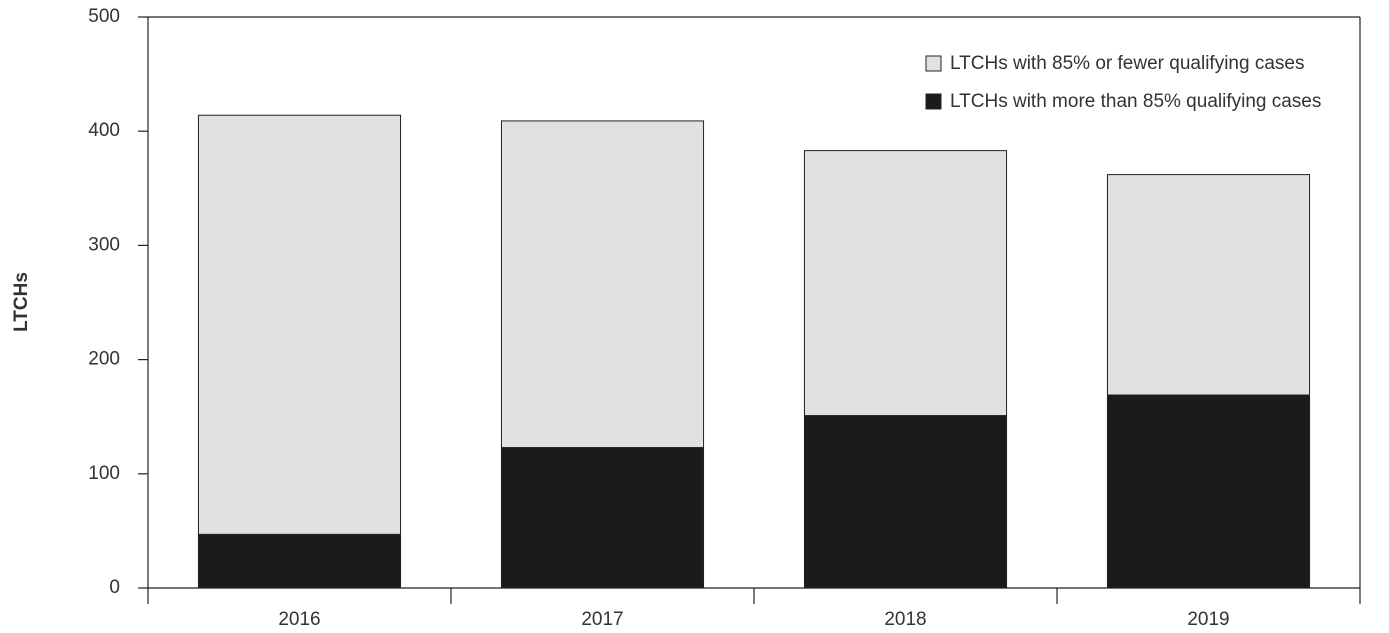 The height and width of the screenshot is (633, 1389). What do you see at coordinates (602, 619) in the screenshot?
I see `x-tick-label: 2017` at bounding box center [602, 619].